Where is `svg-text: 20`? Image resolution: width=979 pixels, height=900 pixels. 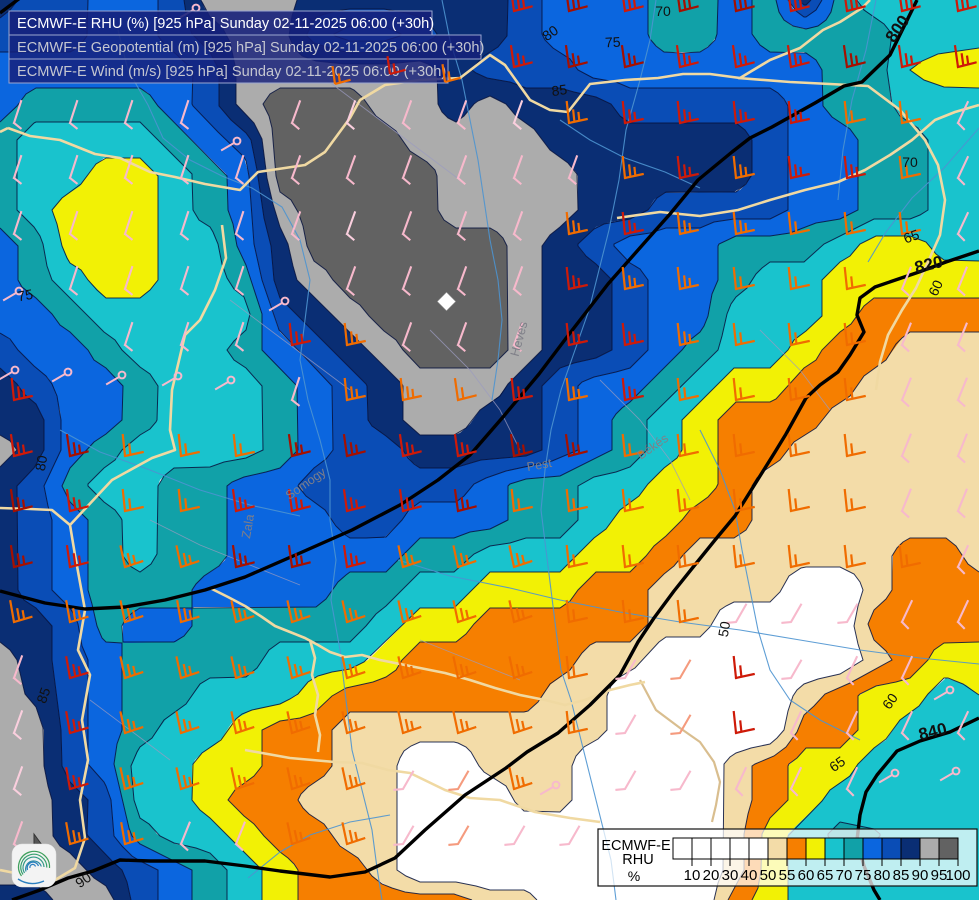 svg-text: 20 is located at coordinates (711, 875).